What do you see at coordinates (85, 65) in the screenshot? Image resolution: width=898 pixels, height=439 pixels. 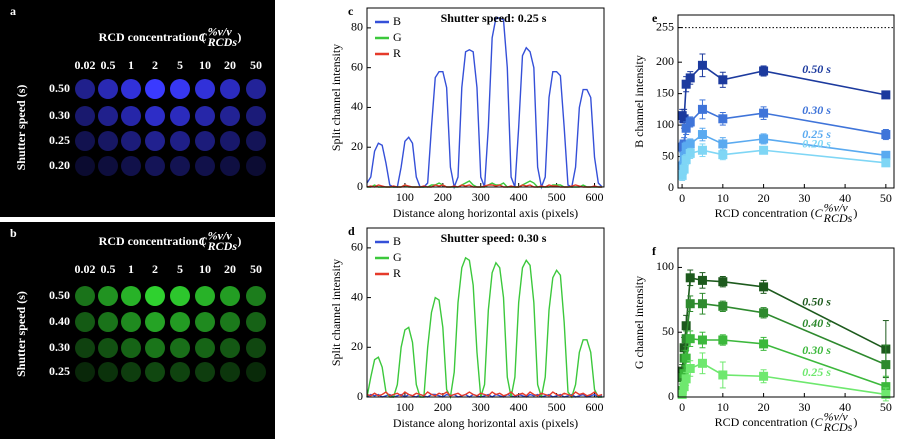 I see `column-label: 0.02` at bounding box center [85, 65].